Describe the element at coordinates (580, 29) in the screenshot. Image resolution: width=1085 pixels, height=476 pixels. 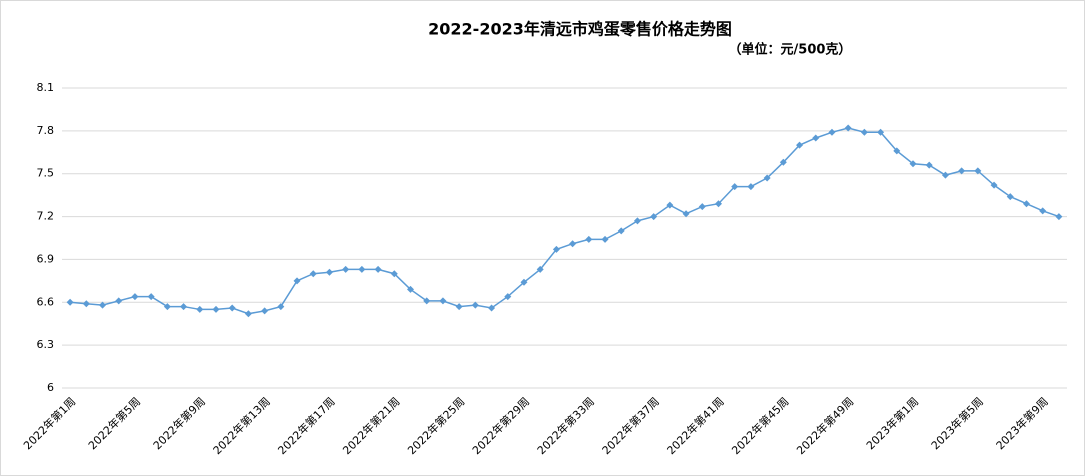
I see `chart-title: 2022-2023年清远市鸡蛋零售价格走势图` at that location.